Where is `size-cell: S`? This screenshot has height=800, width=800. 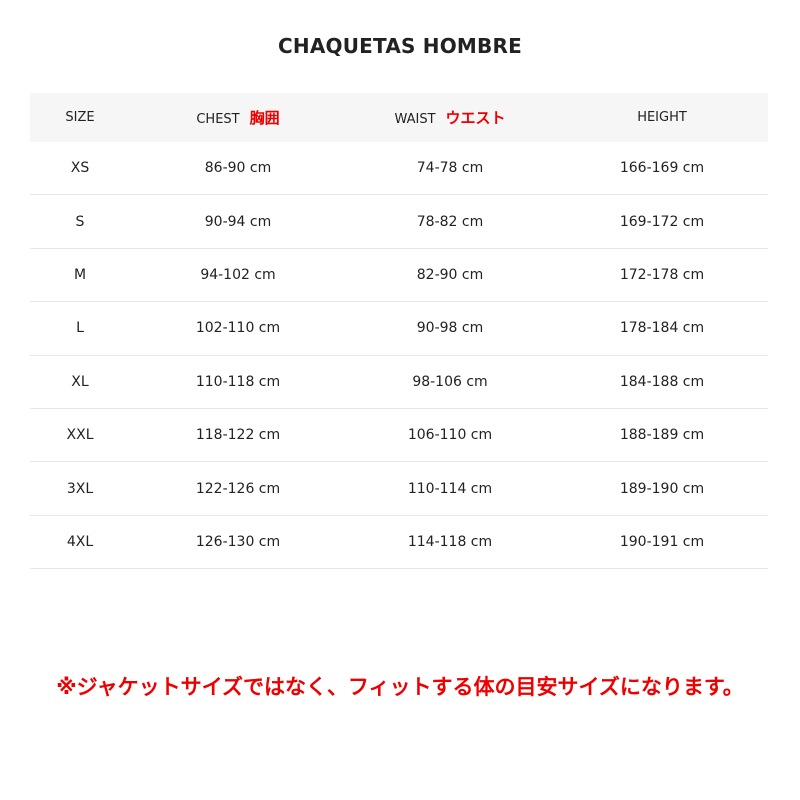 size-cell: S is located at coordinates (80, 221).